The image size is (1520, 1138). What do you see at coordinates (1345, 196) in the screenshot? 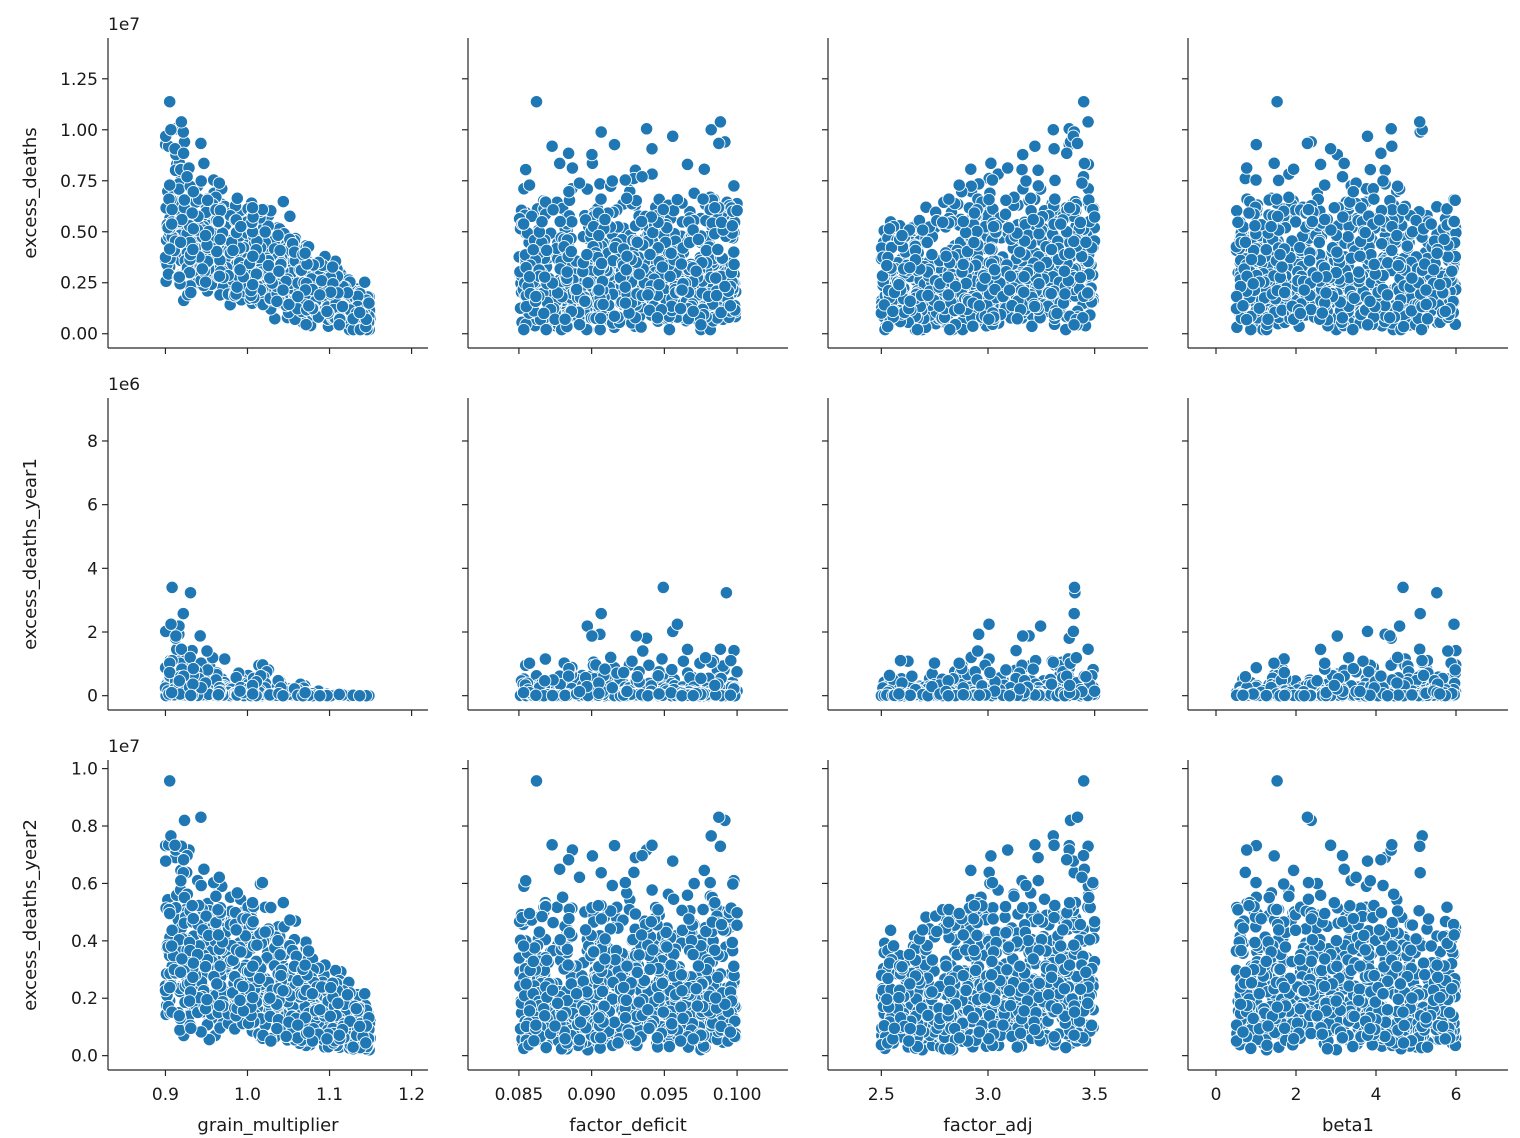
I see `panel-r0-c3` at bounding box center [1345, 196].